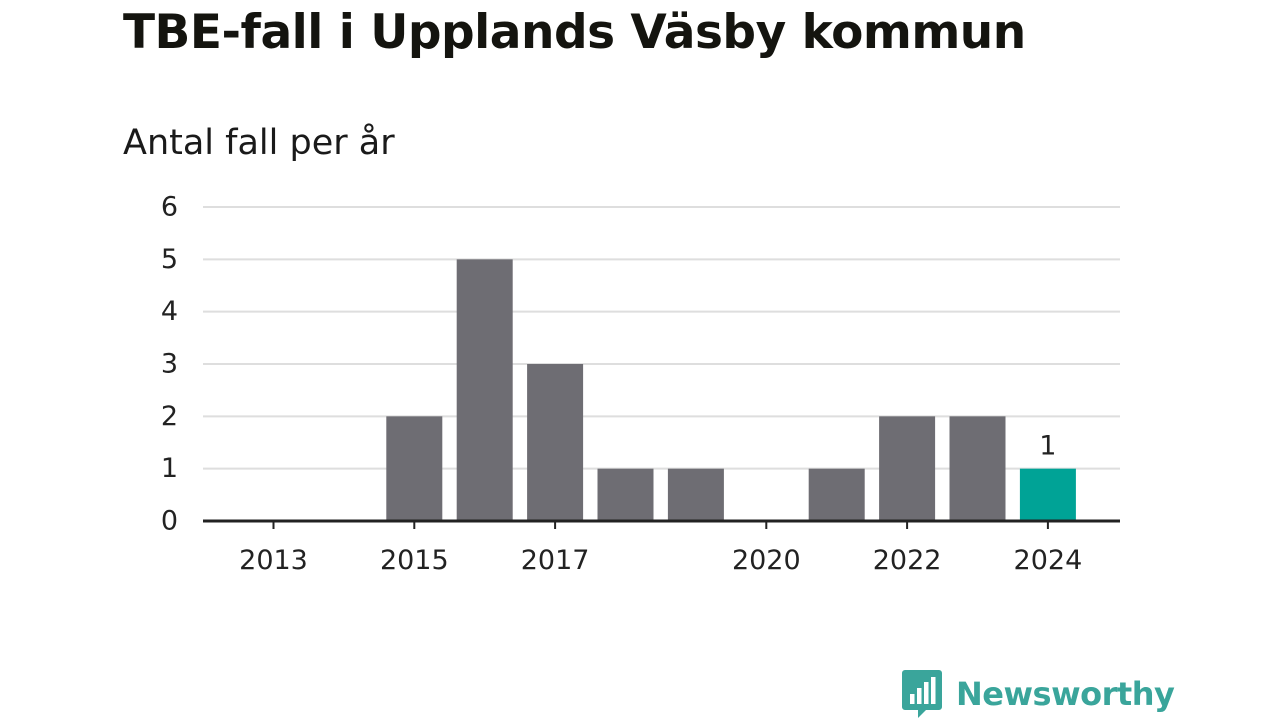  Describe the element at coordinates (1047, 446) in the screenshot. I see `data-label: 1` at that location.